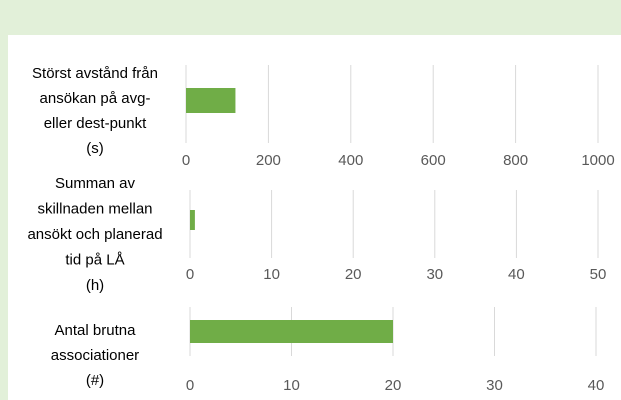 The height and width of the screenshot is (400, 621). Describe the element at coordinates (95, 183) in the screenshot. I see `category-label: Summan av` at that location.